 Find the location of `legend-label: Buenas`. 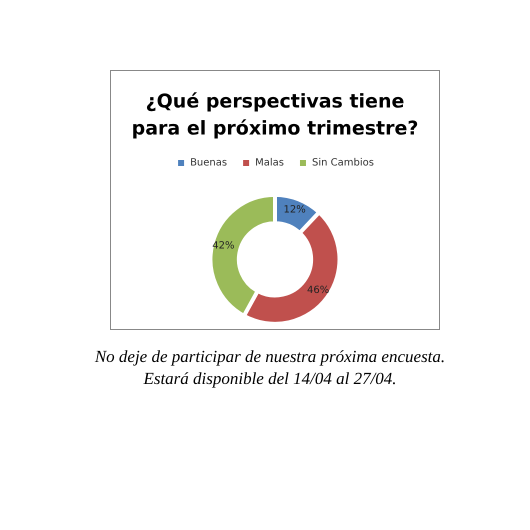

legend-label: Buenas is located at coordinates (209, 163).